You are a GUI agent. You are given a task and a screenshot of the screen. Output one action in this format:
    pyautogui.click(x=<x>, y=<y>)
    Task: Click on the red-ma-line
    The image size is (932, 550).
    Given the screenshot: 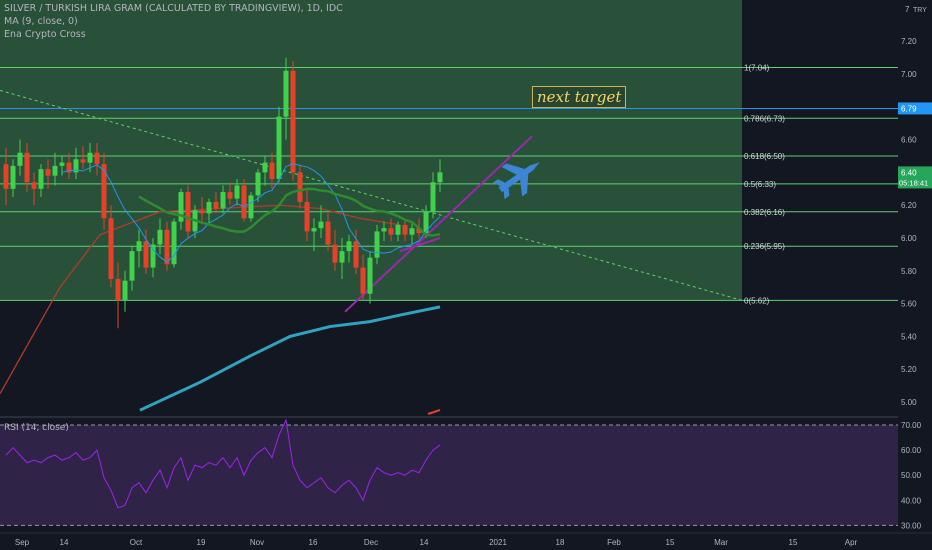 What is the action you would take?
    pyautogui.click(x=200, y=299)
    